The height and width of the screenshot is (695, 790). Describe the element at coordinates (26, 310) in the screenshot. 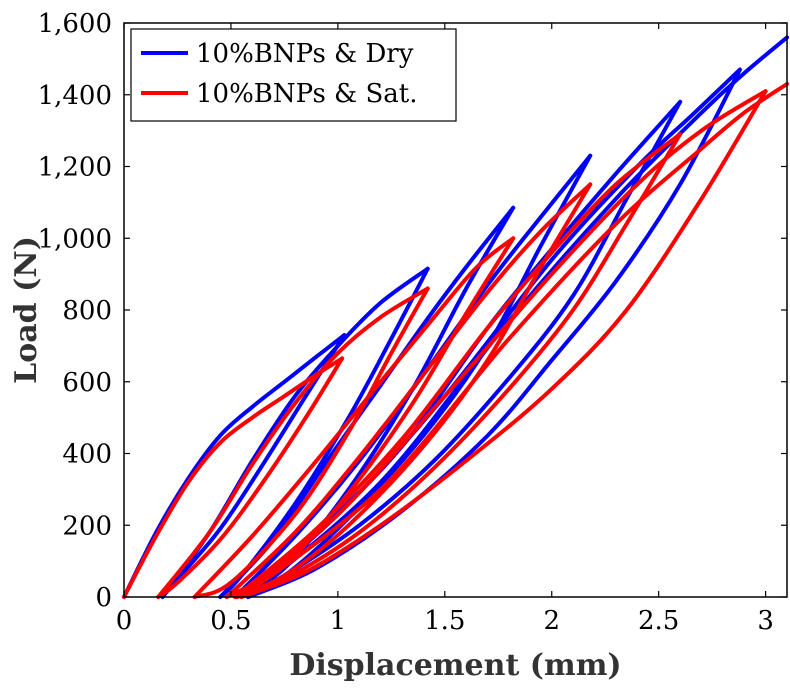

I see `y-axis-title: Load (N)` at that location.